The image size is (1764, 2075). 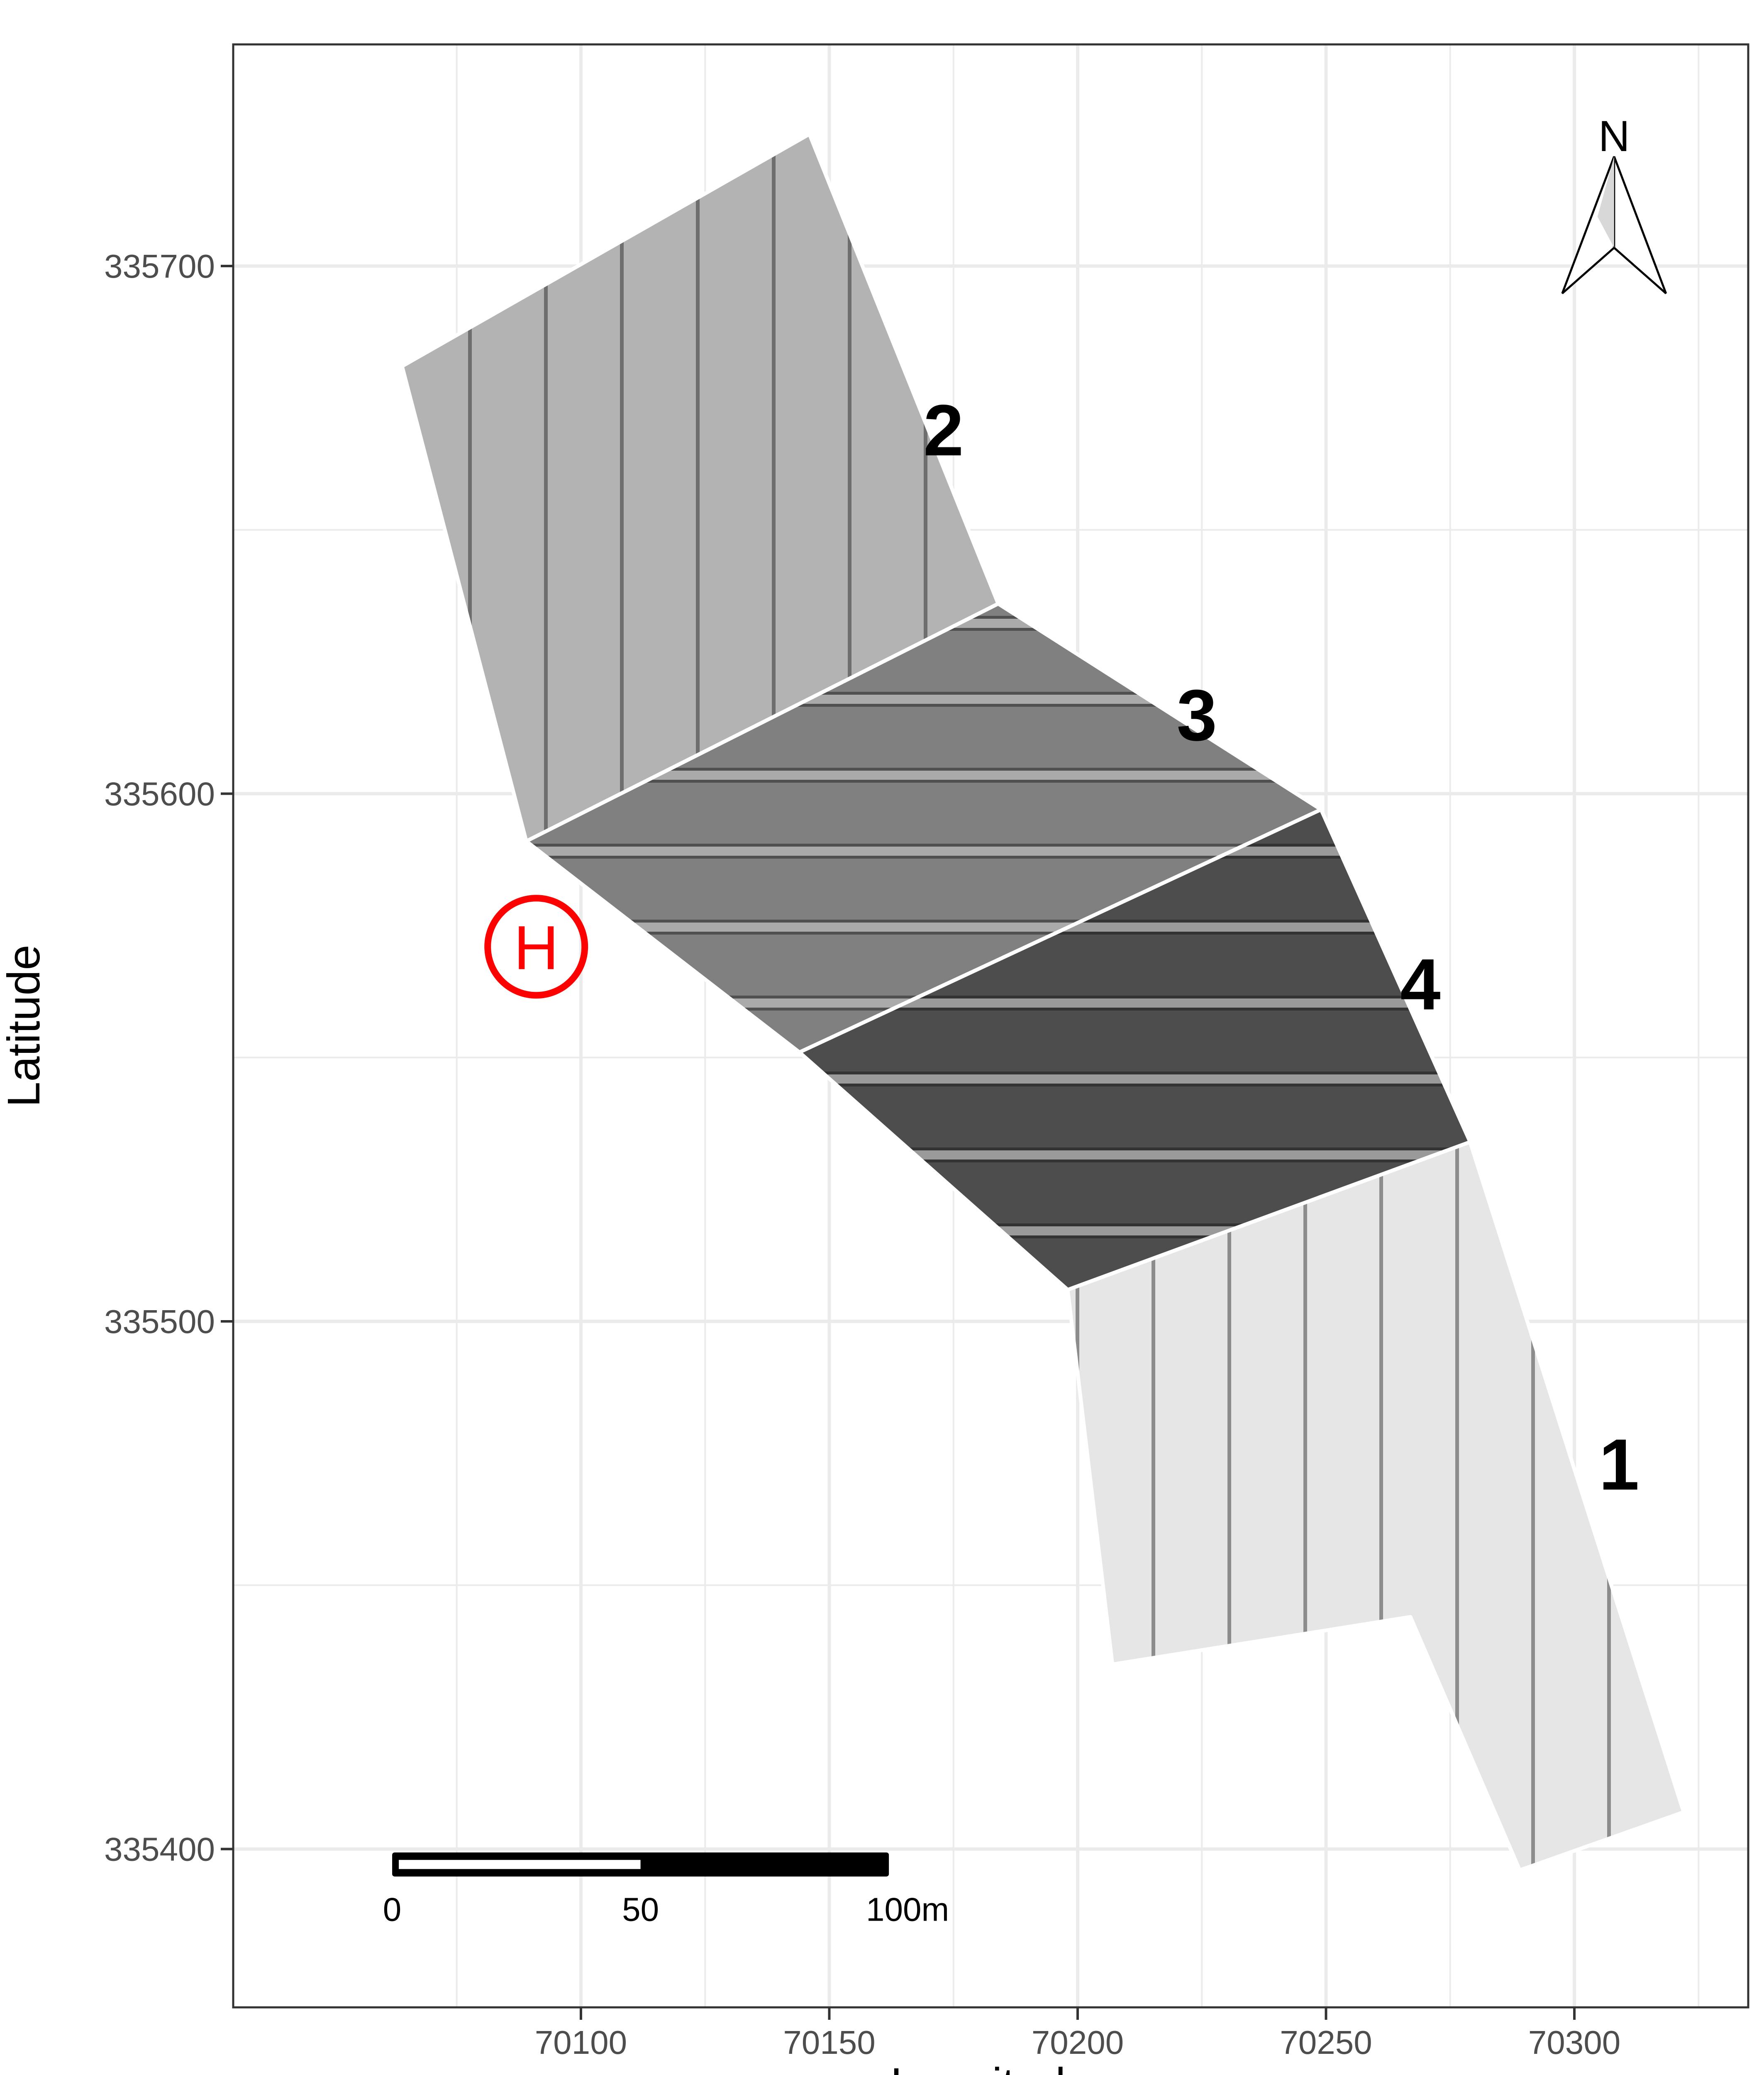 I want to click on scale-bar: 0 50 100m, so click(x=666, y=1890).